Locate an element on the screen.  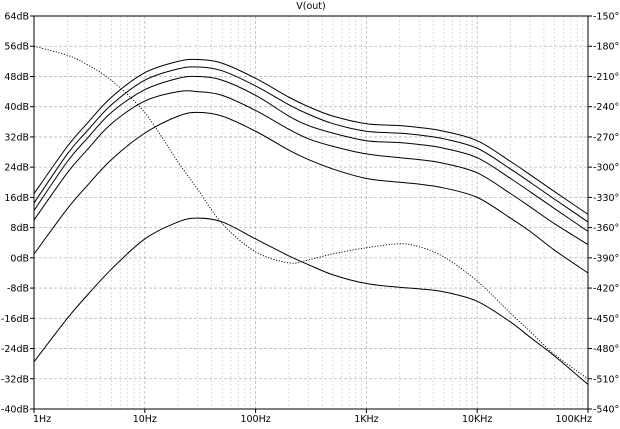
y-right-tick-label: -330° is located at coordinates (606, 198).